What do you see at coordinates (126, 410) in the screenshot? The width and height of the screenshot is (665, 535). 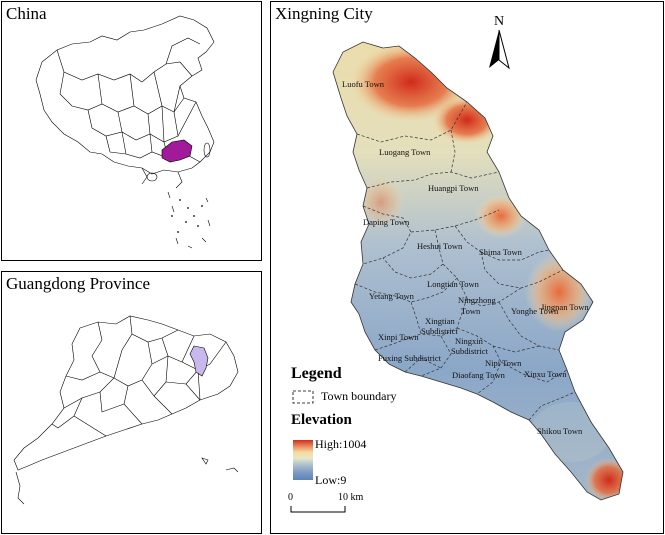 I see `guangdong-outline-map` at bounding box center [126, 410].